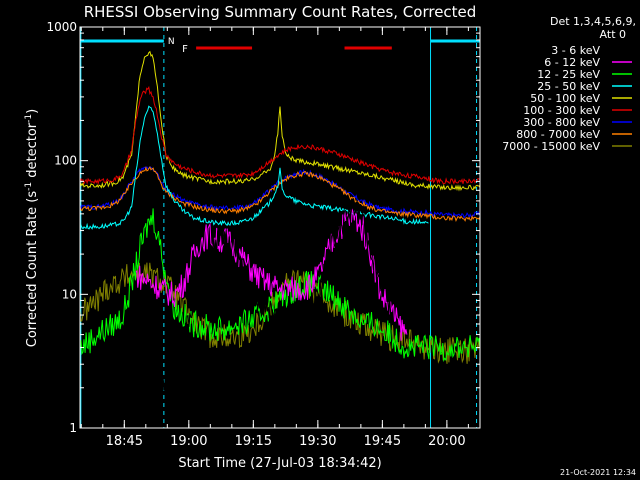 This screenshot has width=640, height=480. What do you see at coordinates (568, 86) in the screenshot?
I see `legend-label-3: 25 - 50 keV` at bounding box center [568, 86].